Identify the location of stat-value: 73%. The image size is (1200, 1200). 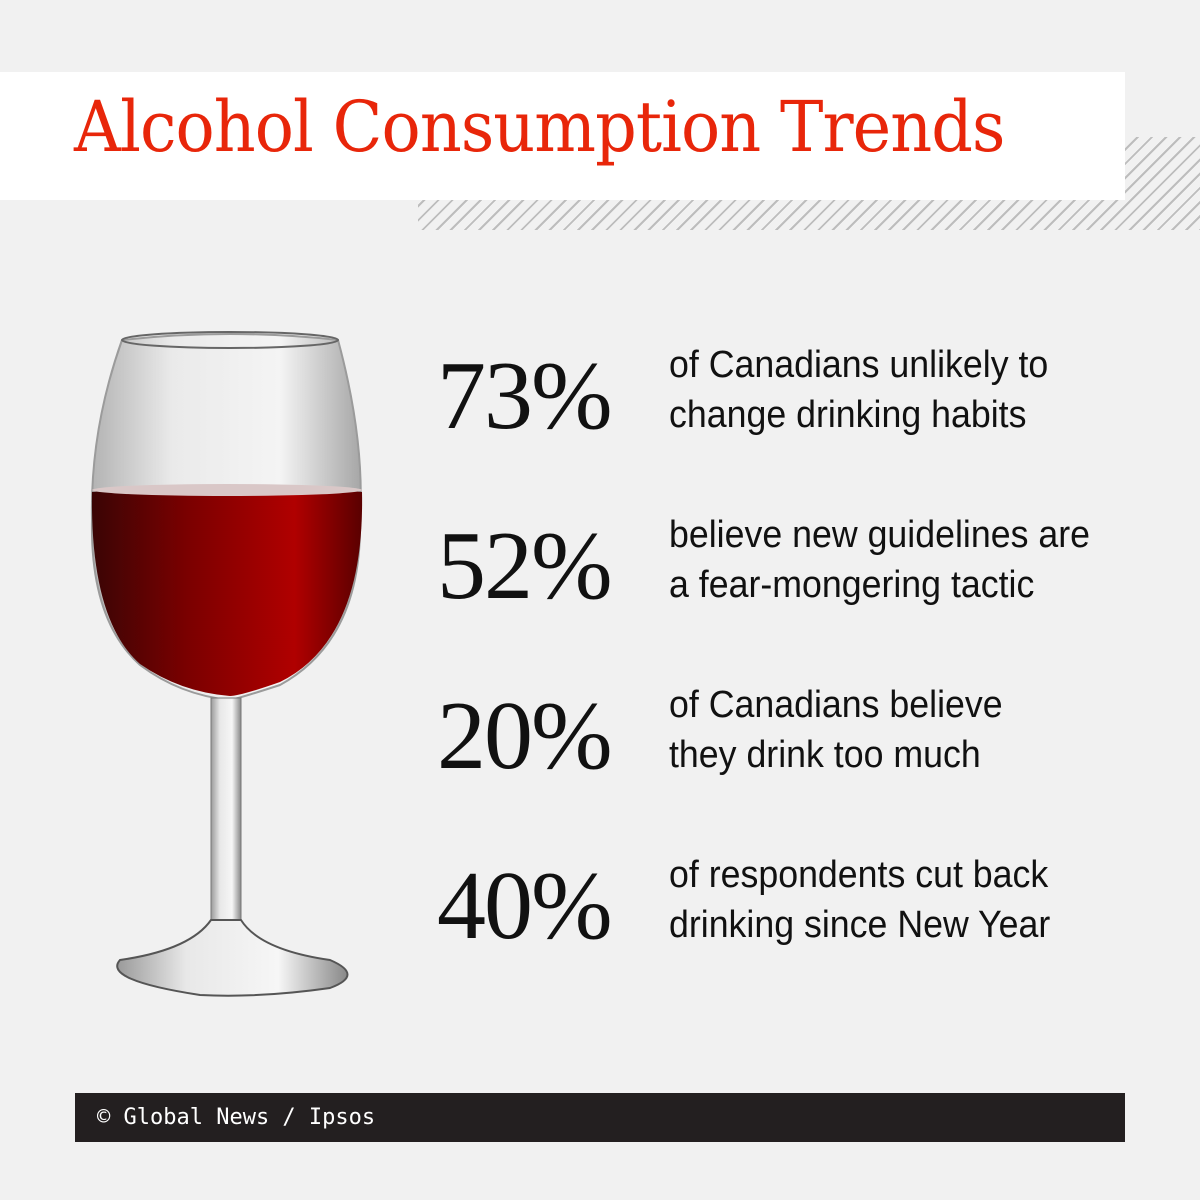
(525, 396).